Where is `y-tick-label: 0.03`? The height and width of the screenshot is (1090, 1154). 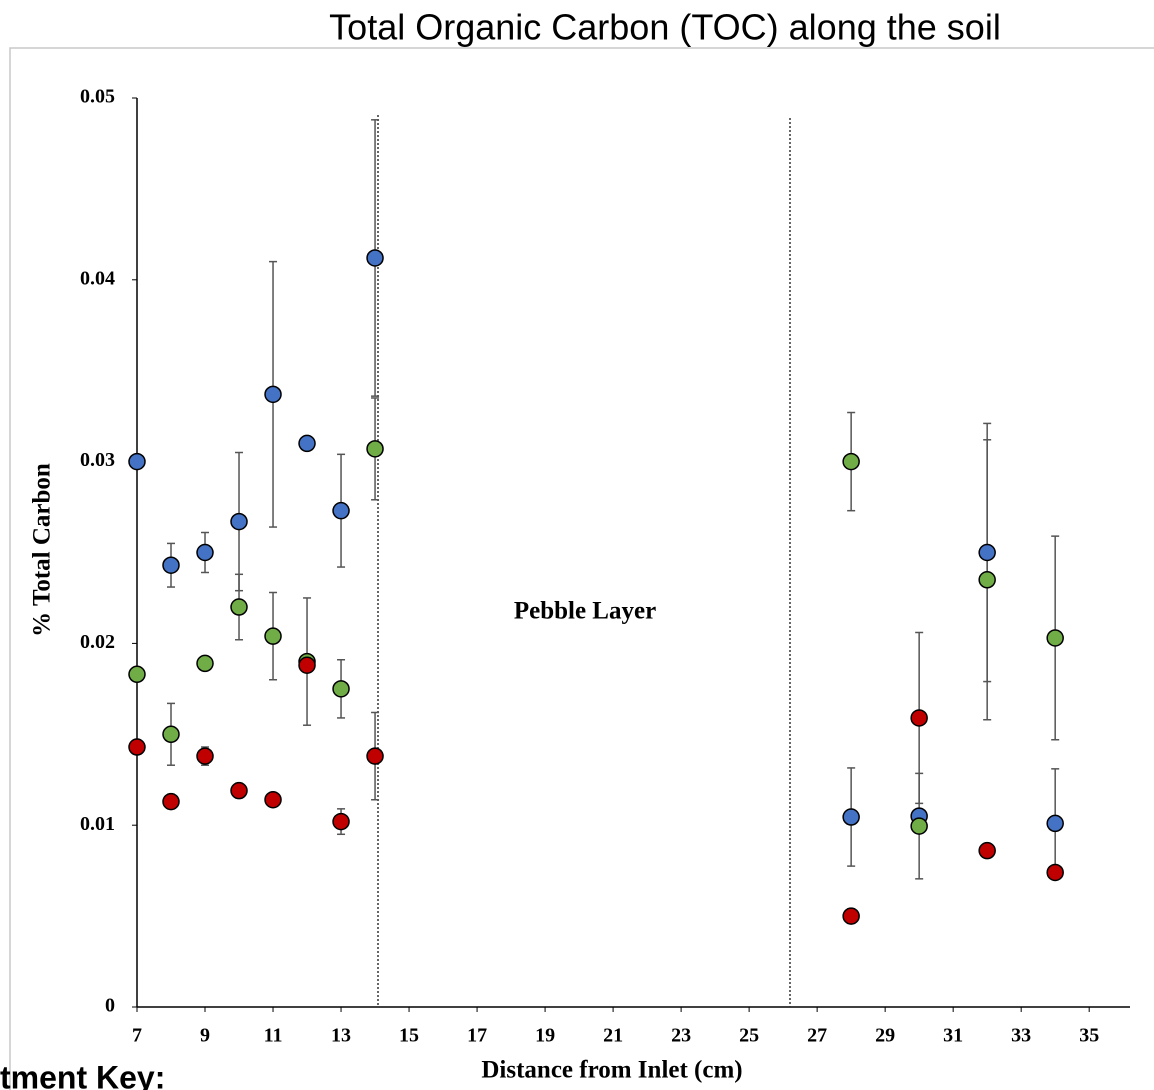
y-tick-label: 0.03 is located at coordinates (97, 460).